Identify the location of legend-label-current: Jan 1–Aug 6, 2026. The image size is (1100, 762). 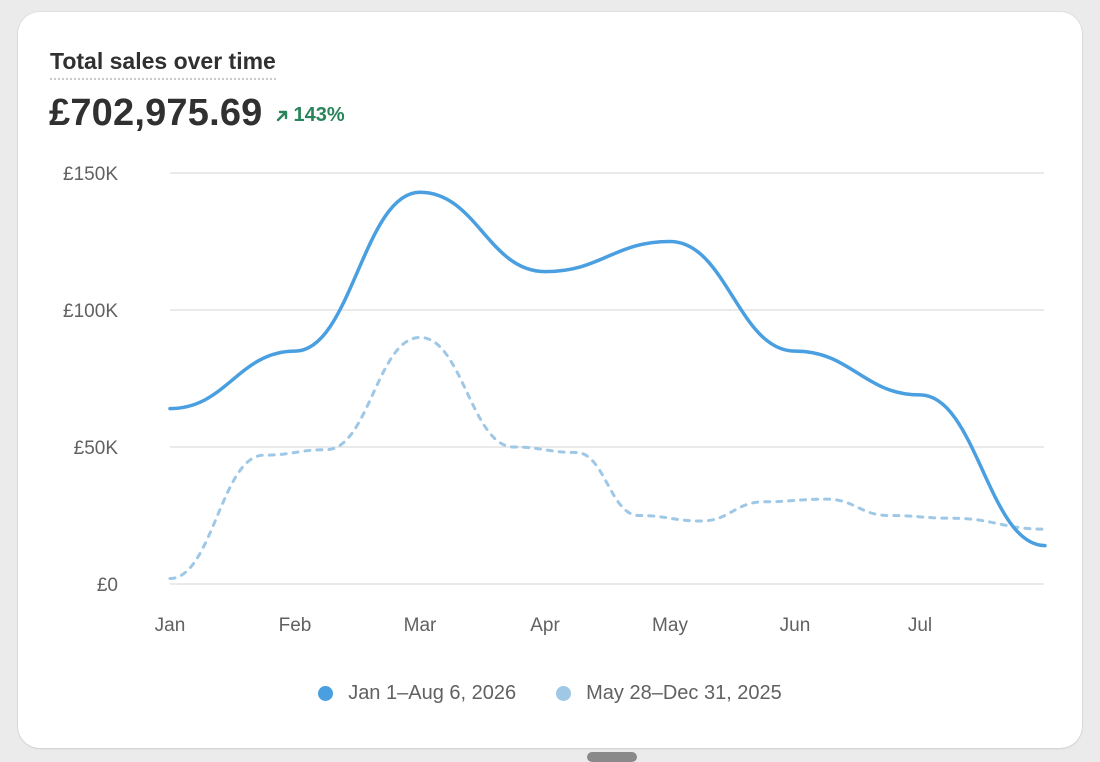
(432, 693).